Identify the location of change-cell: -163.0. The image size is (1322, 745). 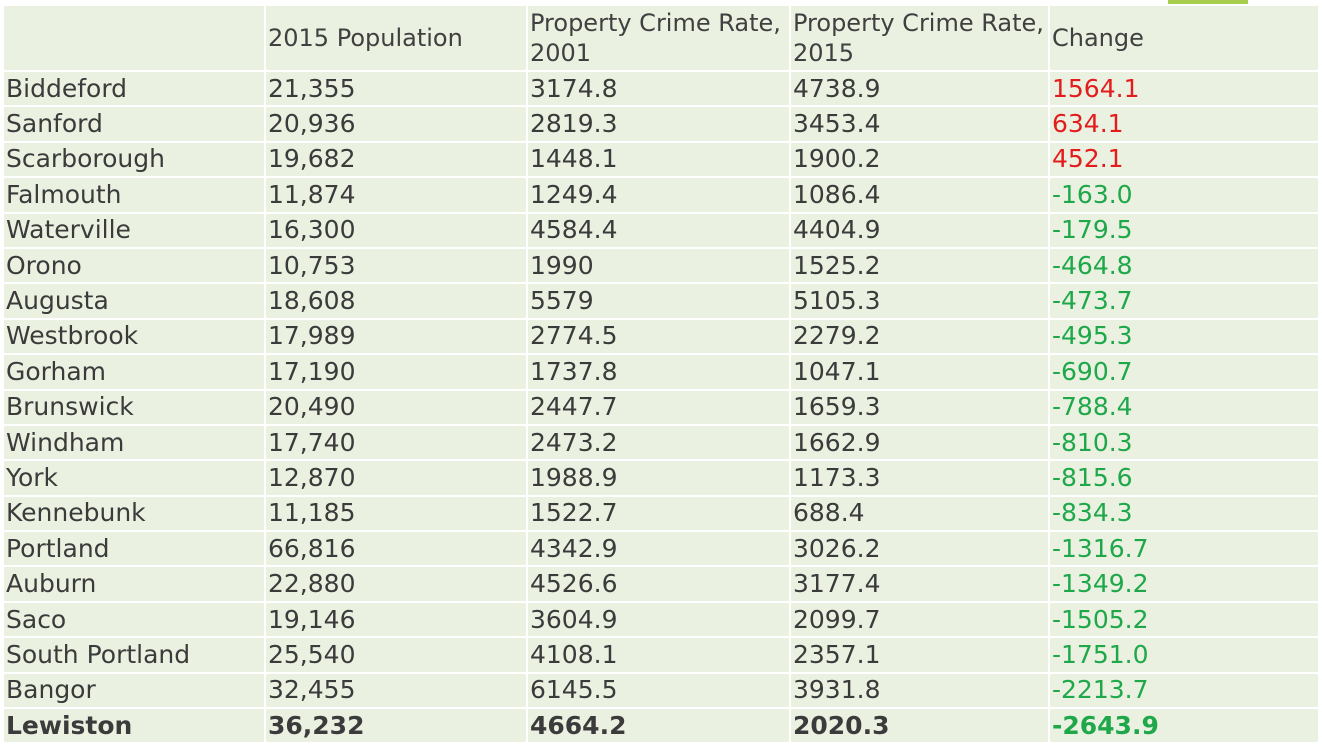
(1184, 195).